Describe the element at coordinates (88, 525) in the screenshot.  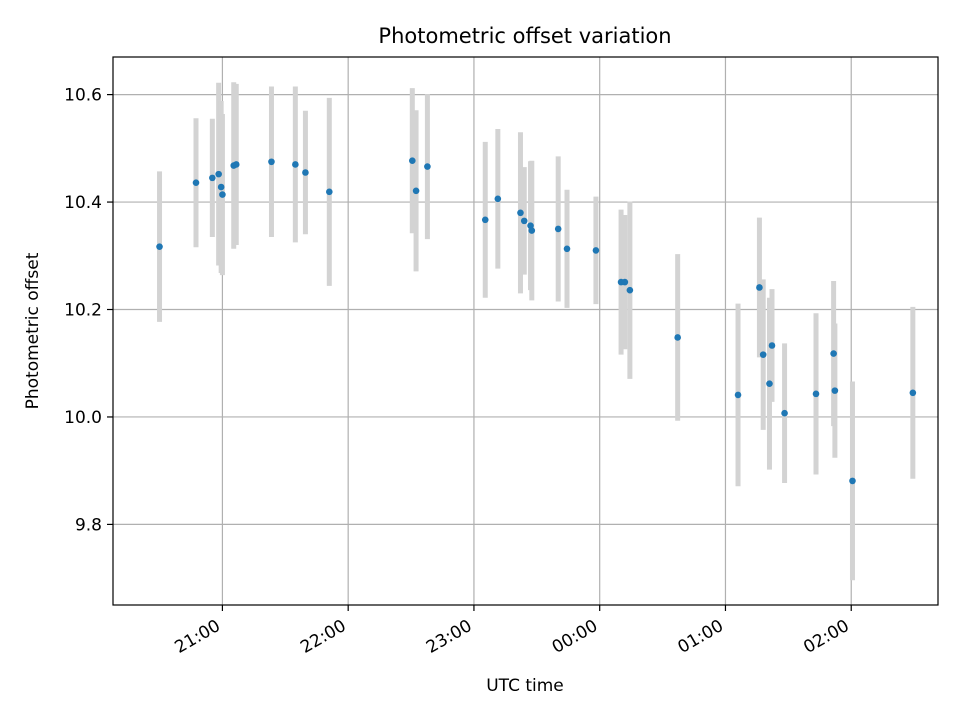
I see `y-tick-label: 9.8` at that location.